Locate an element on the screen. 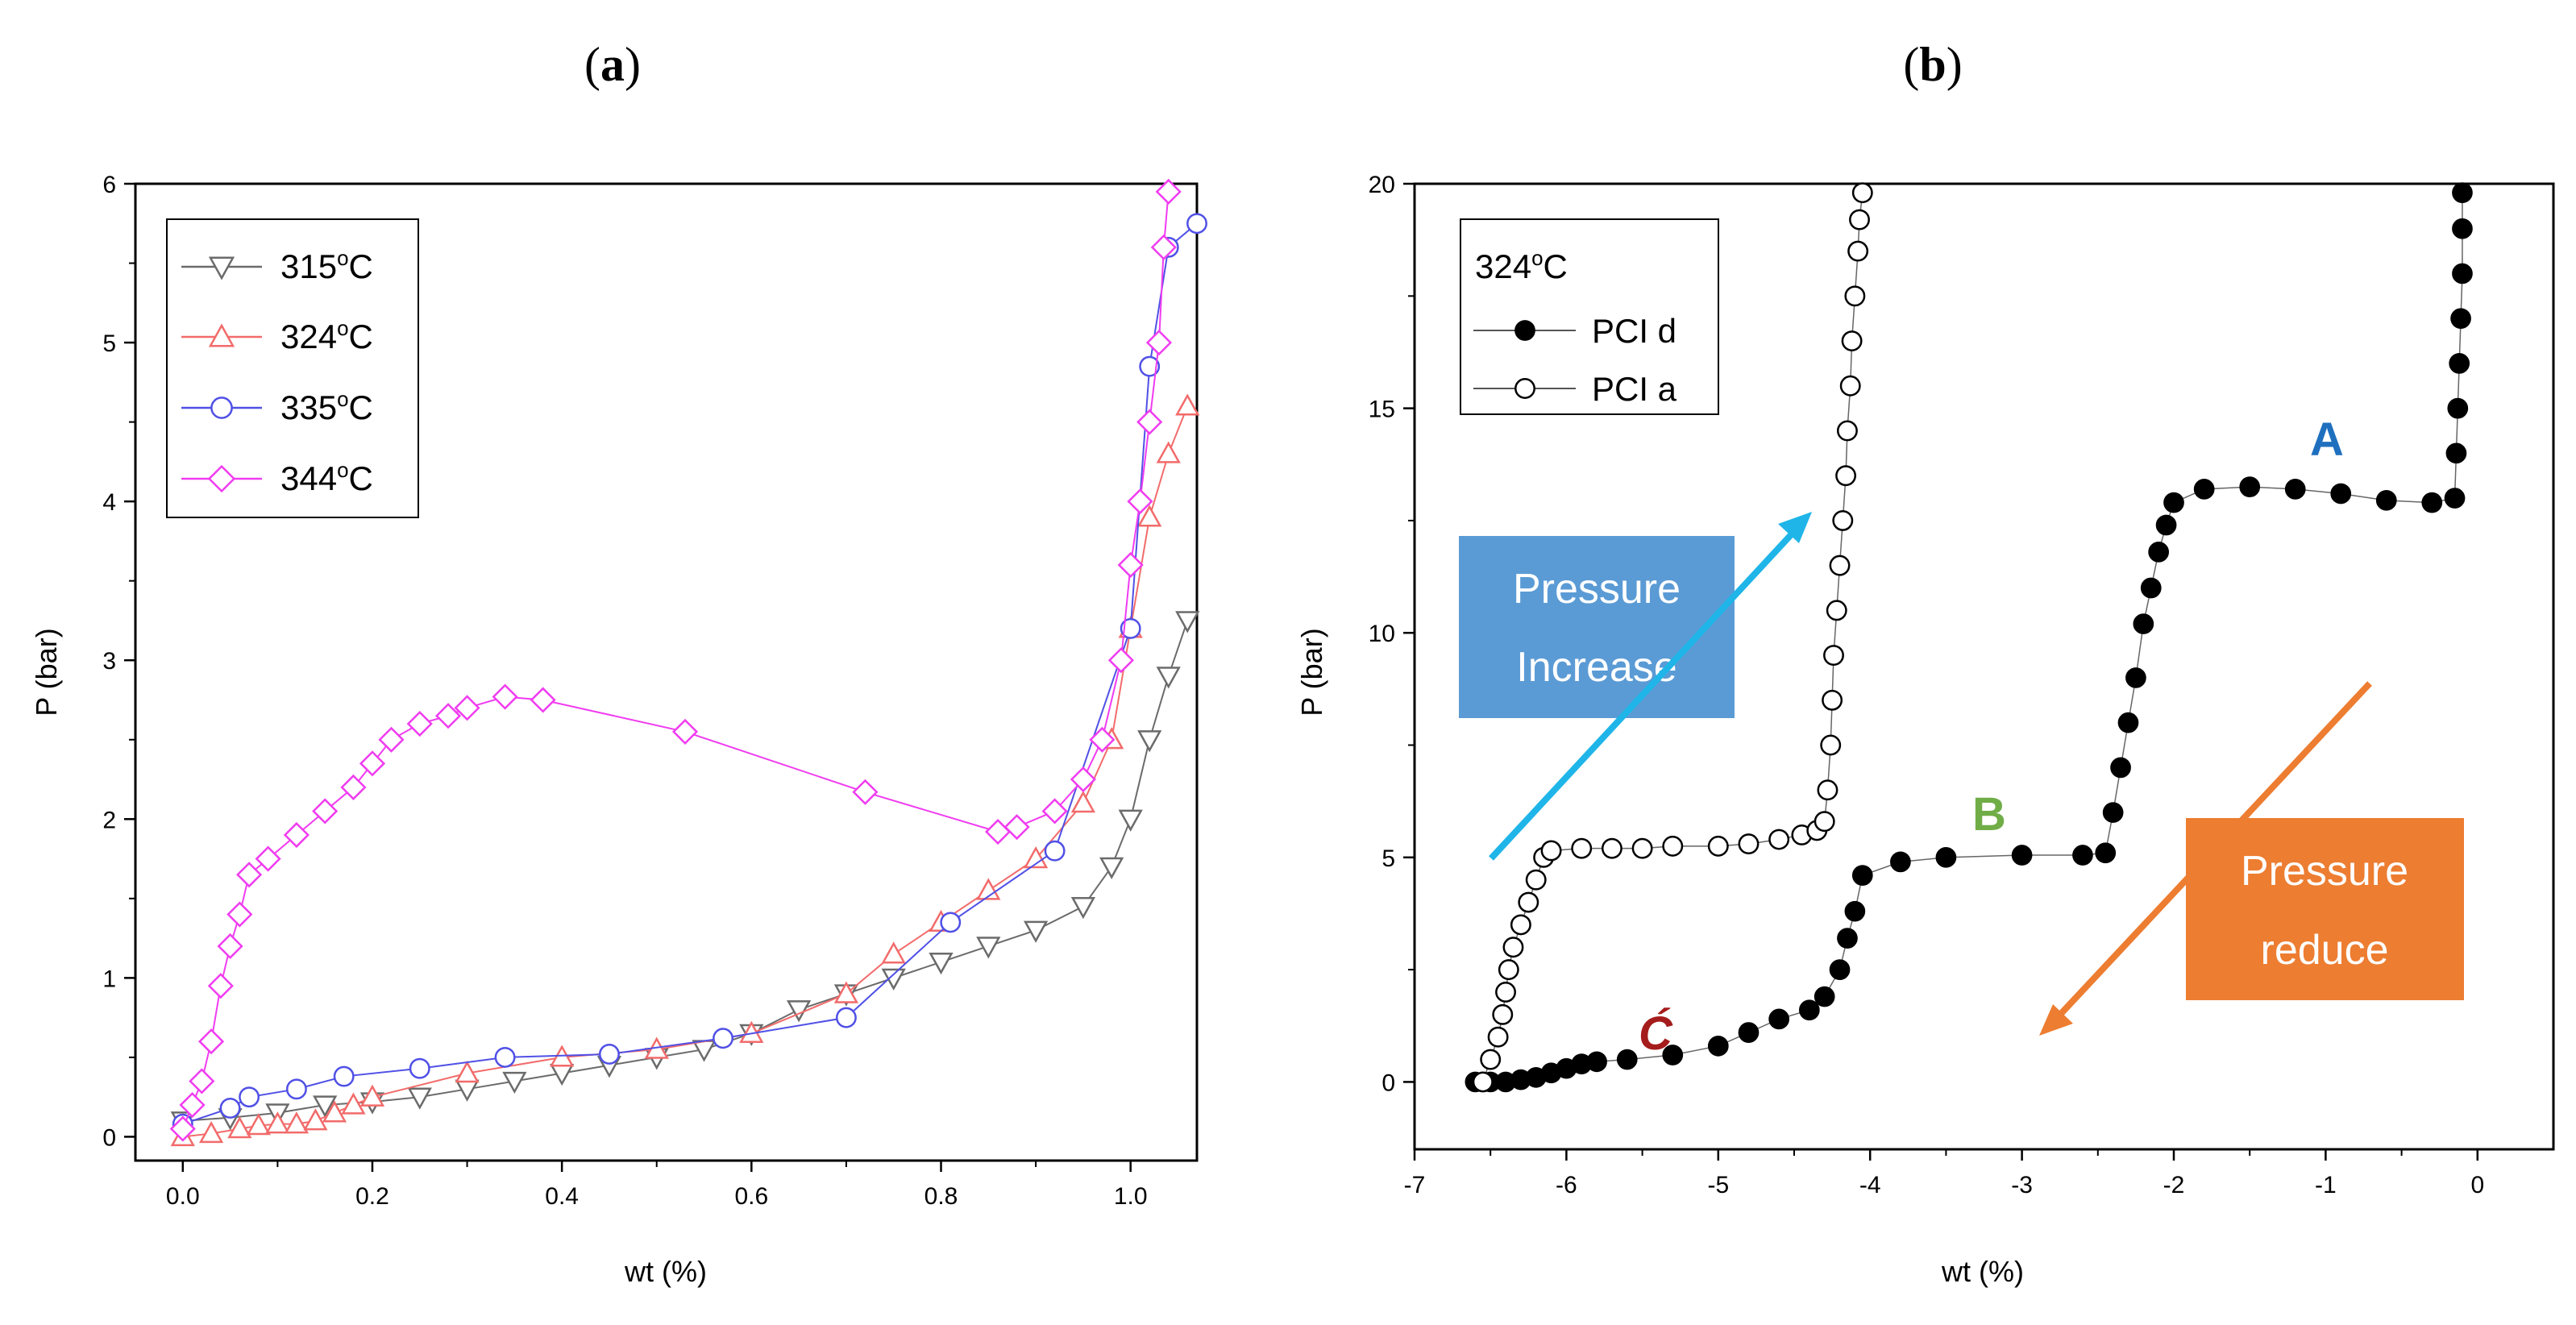 This screenshot has height=1325, width=2576. x-tick-label: -5 is located at coordinates (1718, 1185).